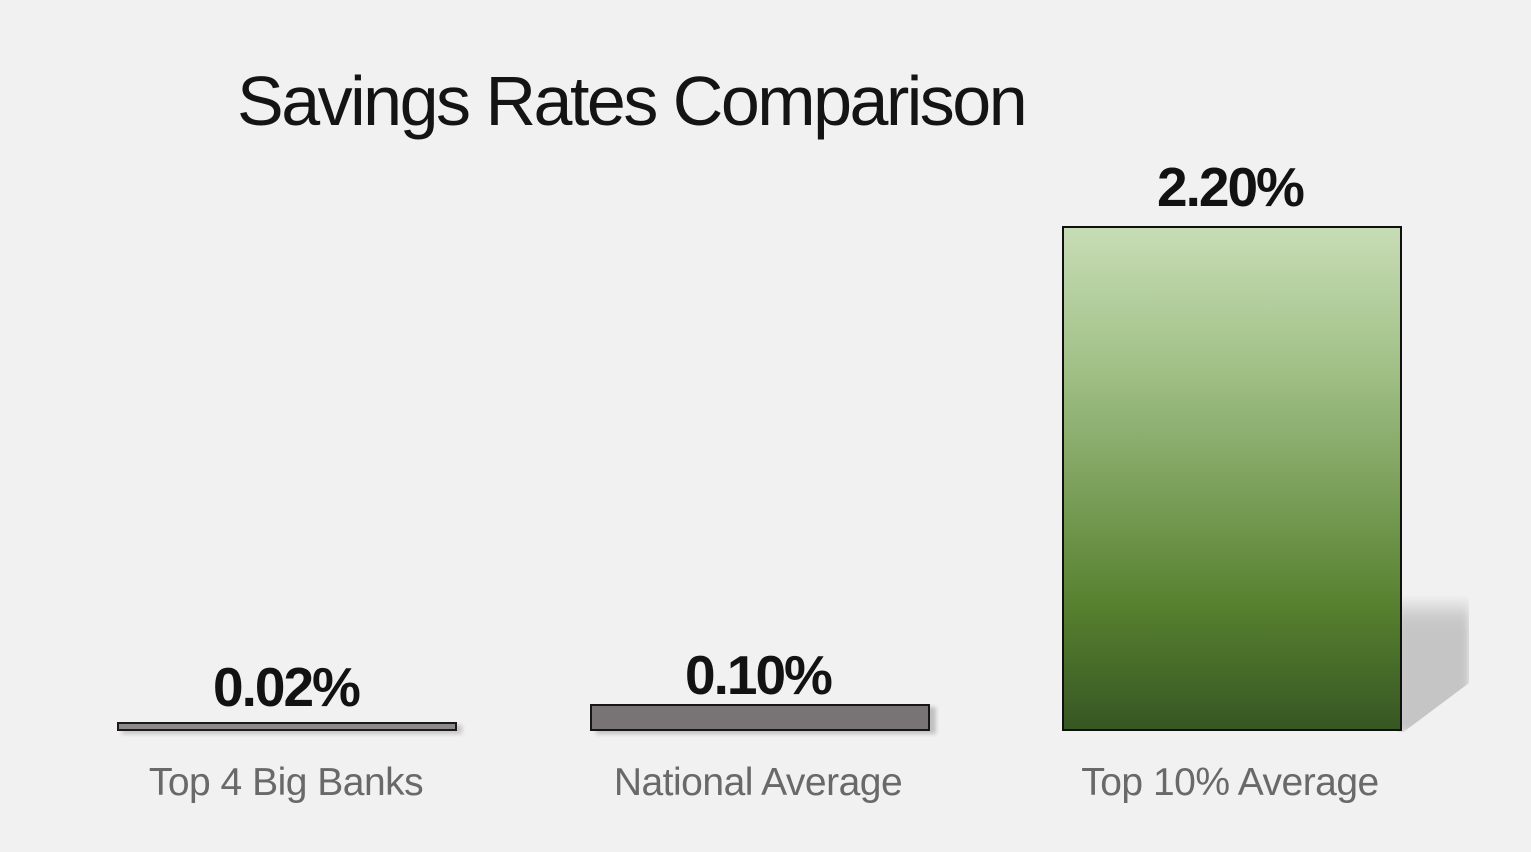  I want to click on chart-title: Savings Rates Comparison, so click(632, 101).